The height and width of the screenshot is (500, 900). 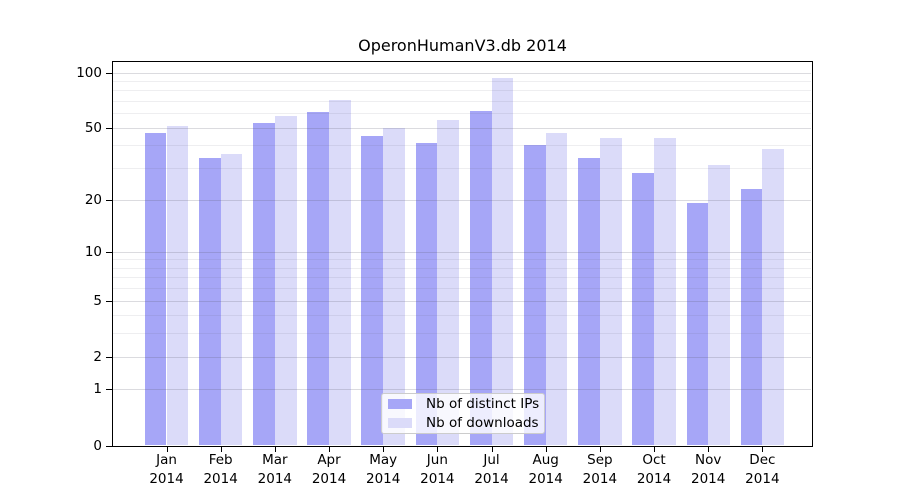 I want to click on x-tick-mark-jan, so click(x=167, y=449).